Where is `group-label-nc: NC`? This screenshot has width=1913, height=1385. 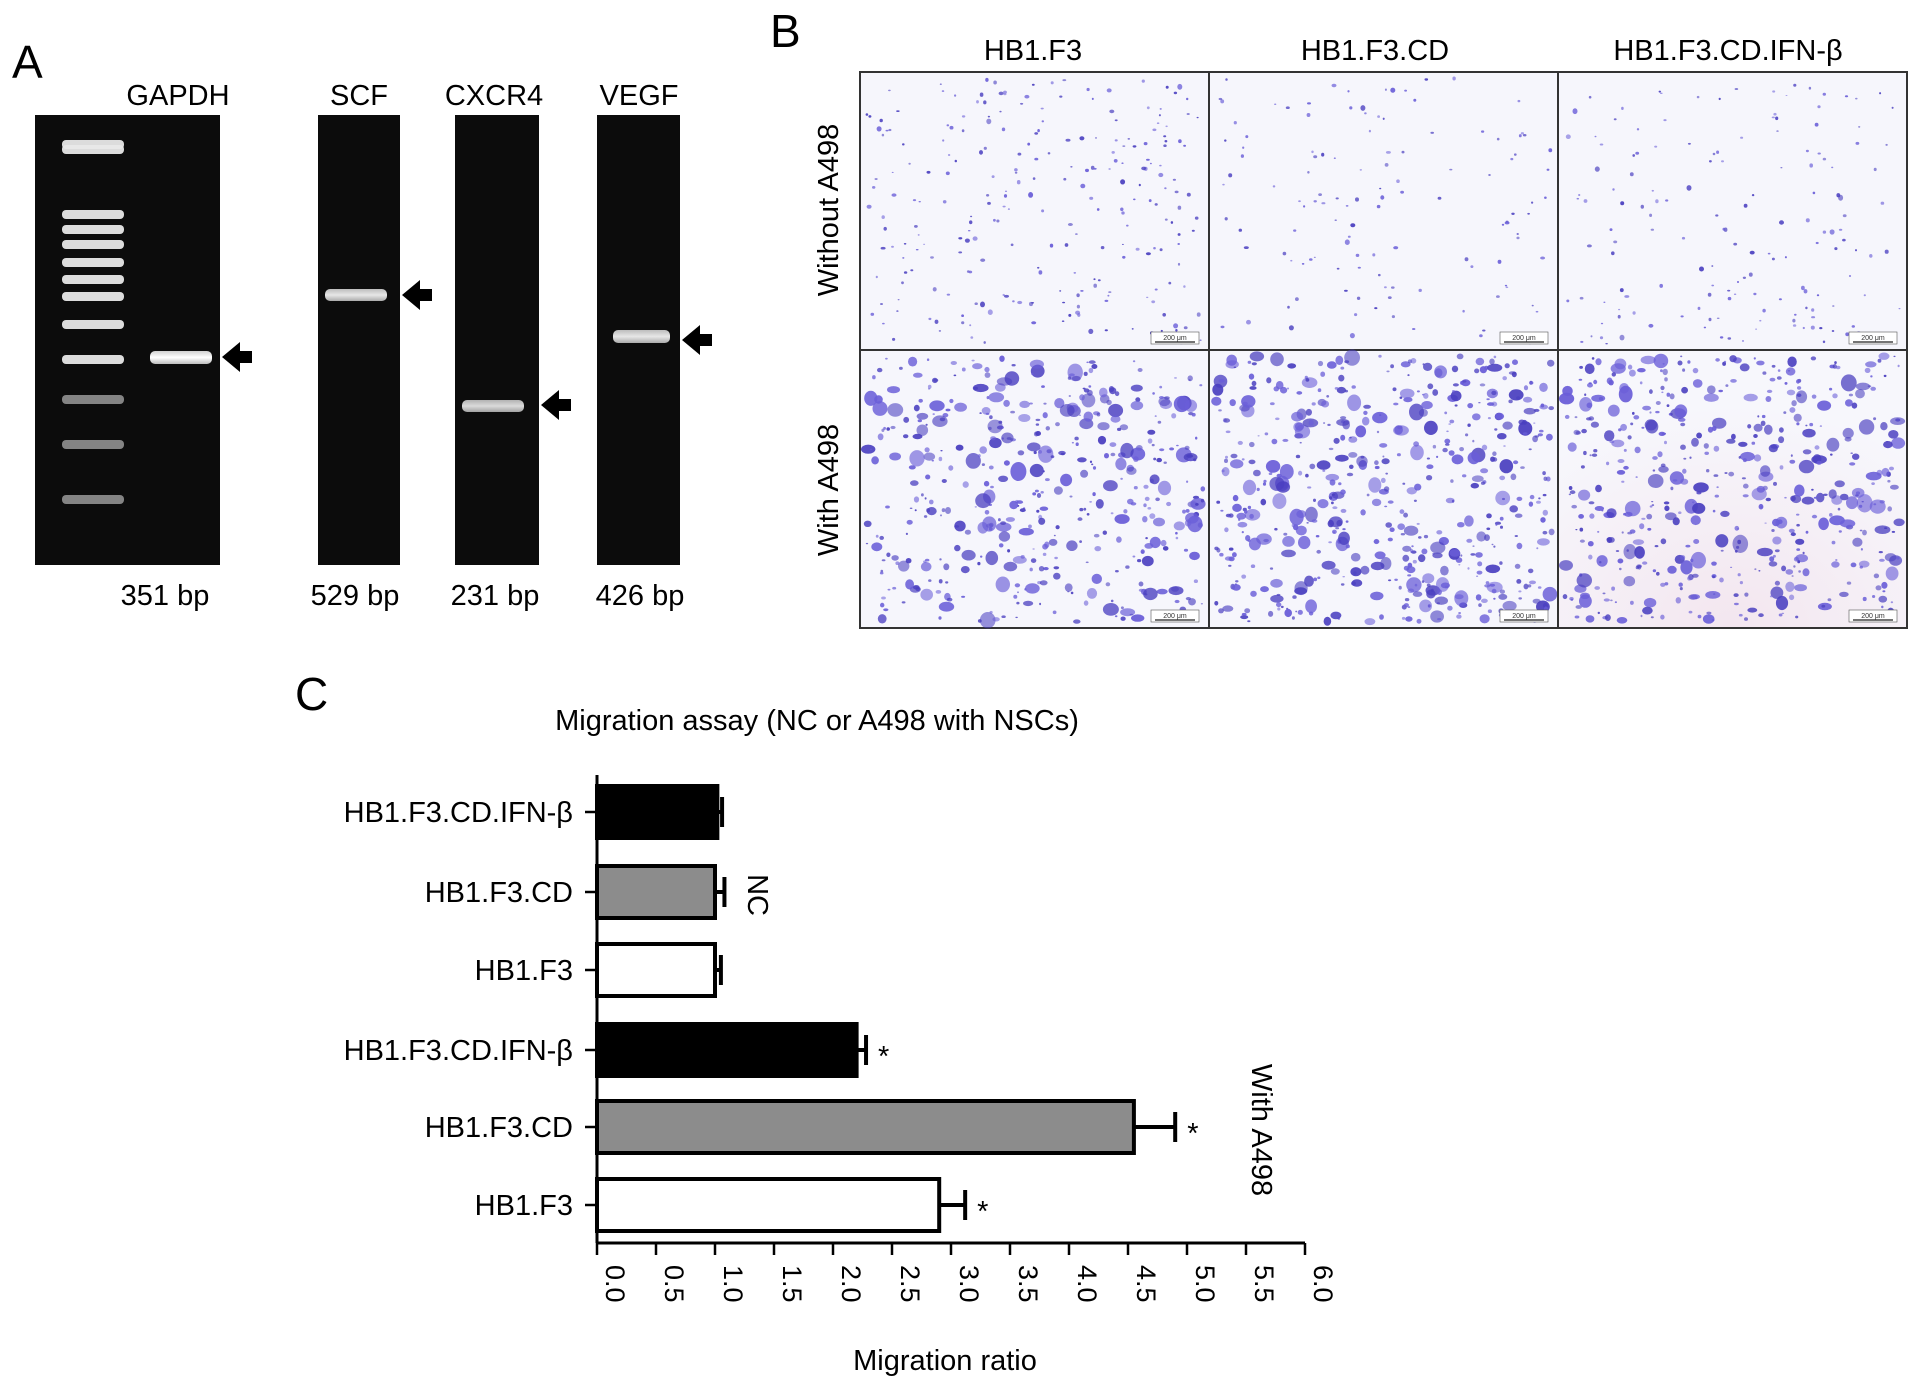
group-label-nc: NC is located at coordinates (757, 895).